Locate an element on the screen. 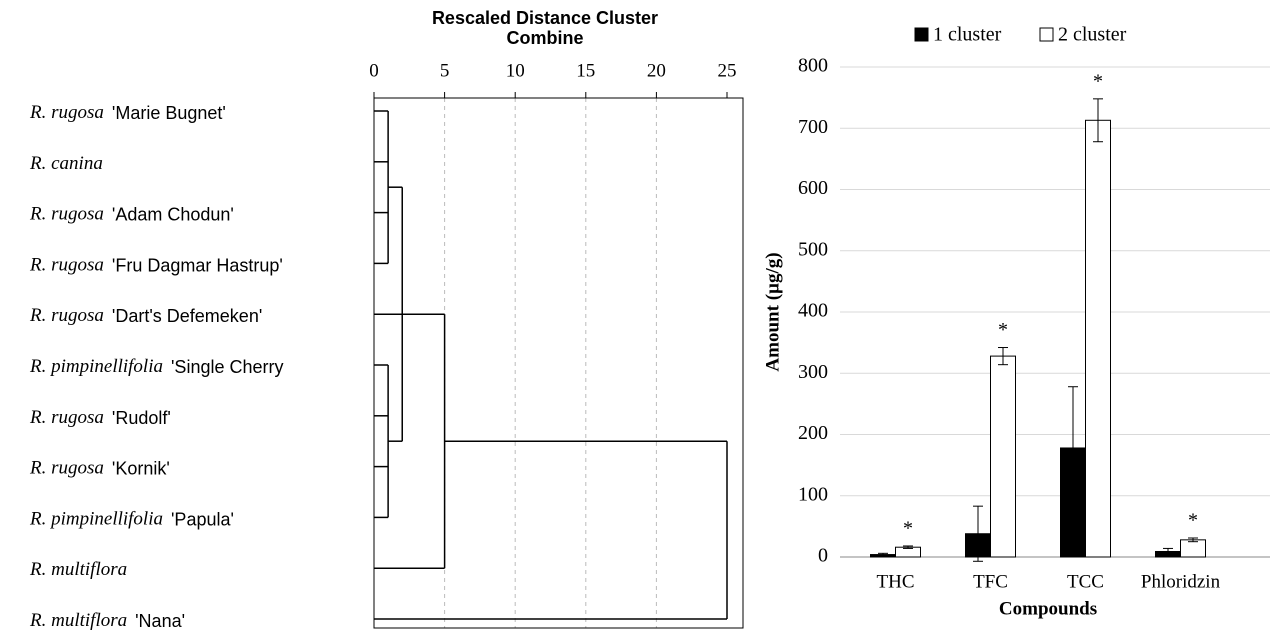 This screenshot has width=1276, height=633. x-tick-label: 15 is located at coordinates (585, 70).